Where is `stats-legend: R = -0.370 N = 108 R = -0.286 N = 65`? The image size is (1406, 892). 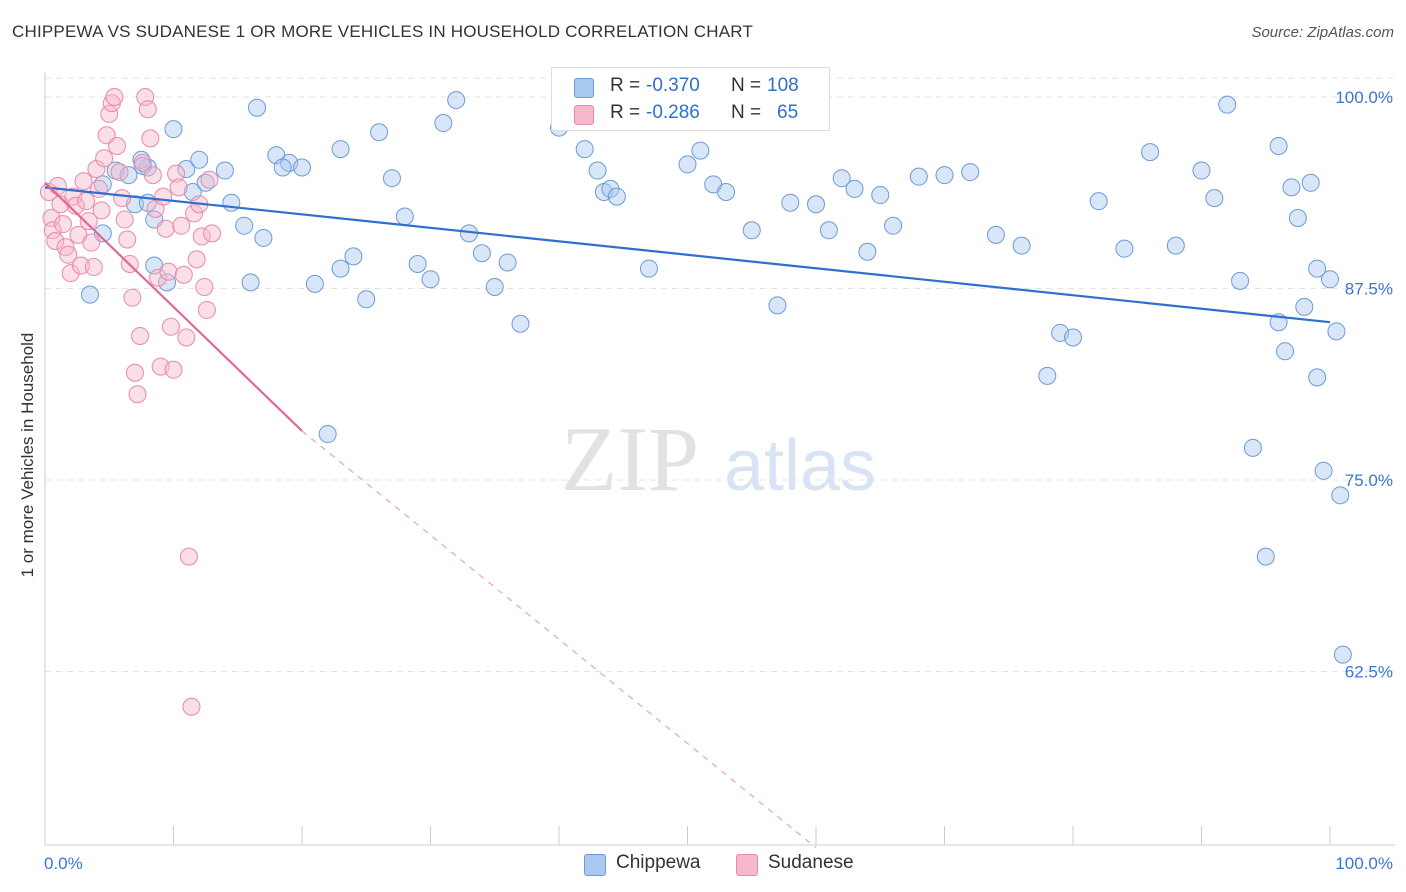 stats-legend: R = -0.370 N = 108 R = -0.286 N = 65 is located at coordinates (690, 99).